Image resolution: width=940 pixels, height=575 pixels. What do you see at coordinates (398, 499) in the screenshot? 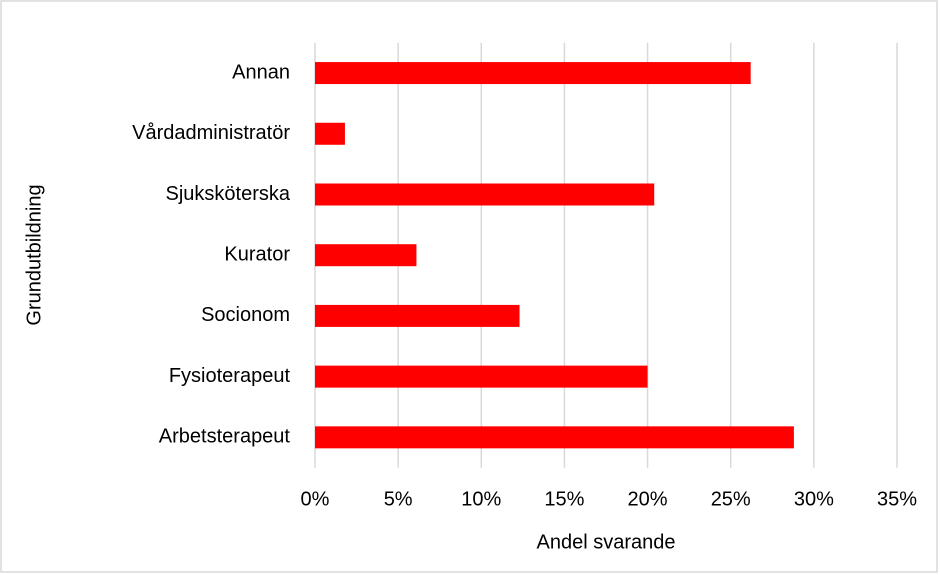
I see `x-tick-label: 5%` at bounding box center [398, 499].